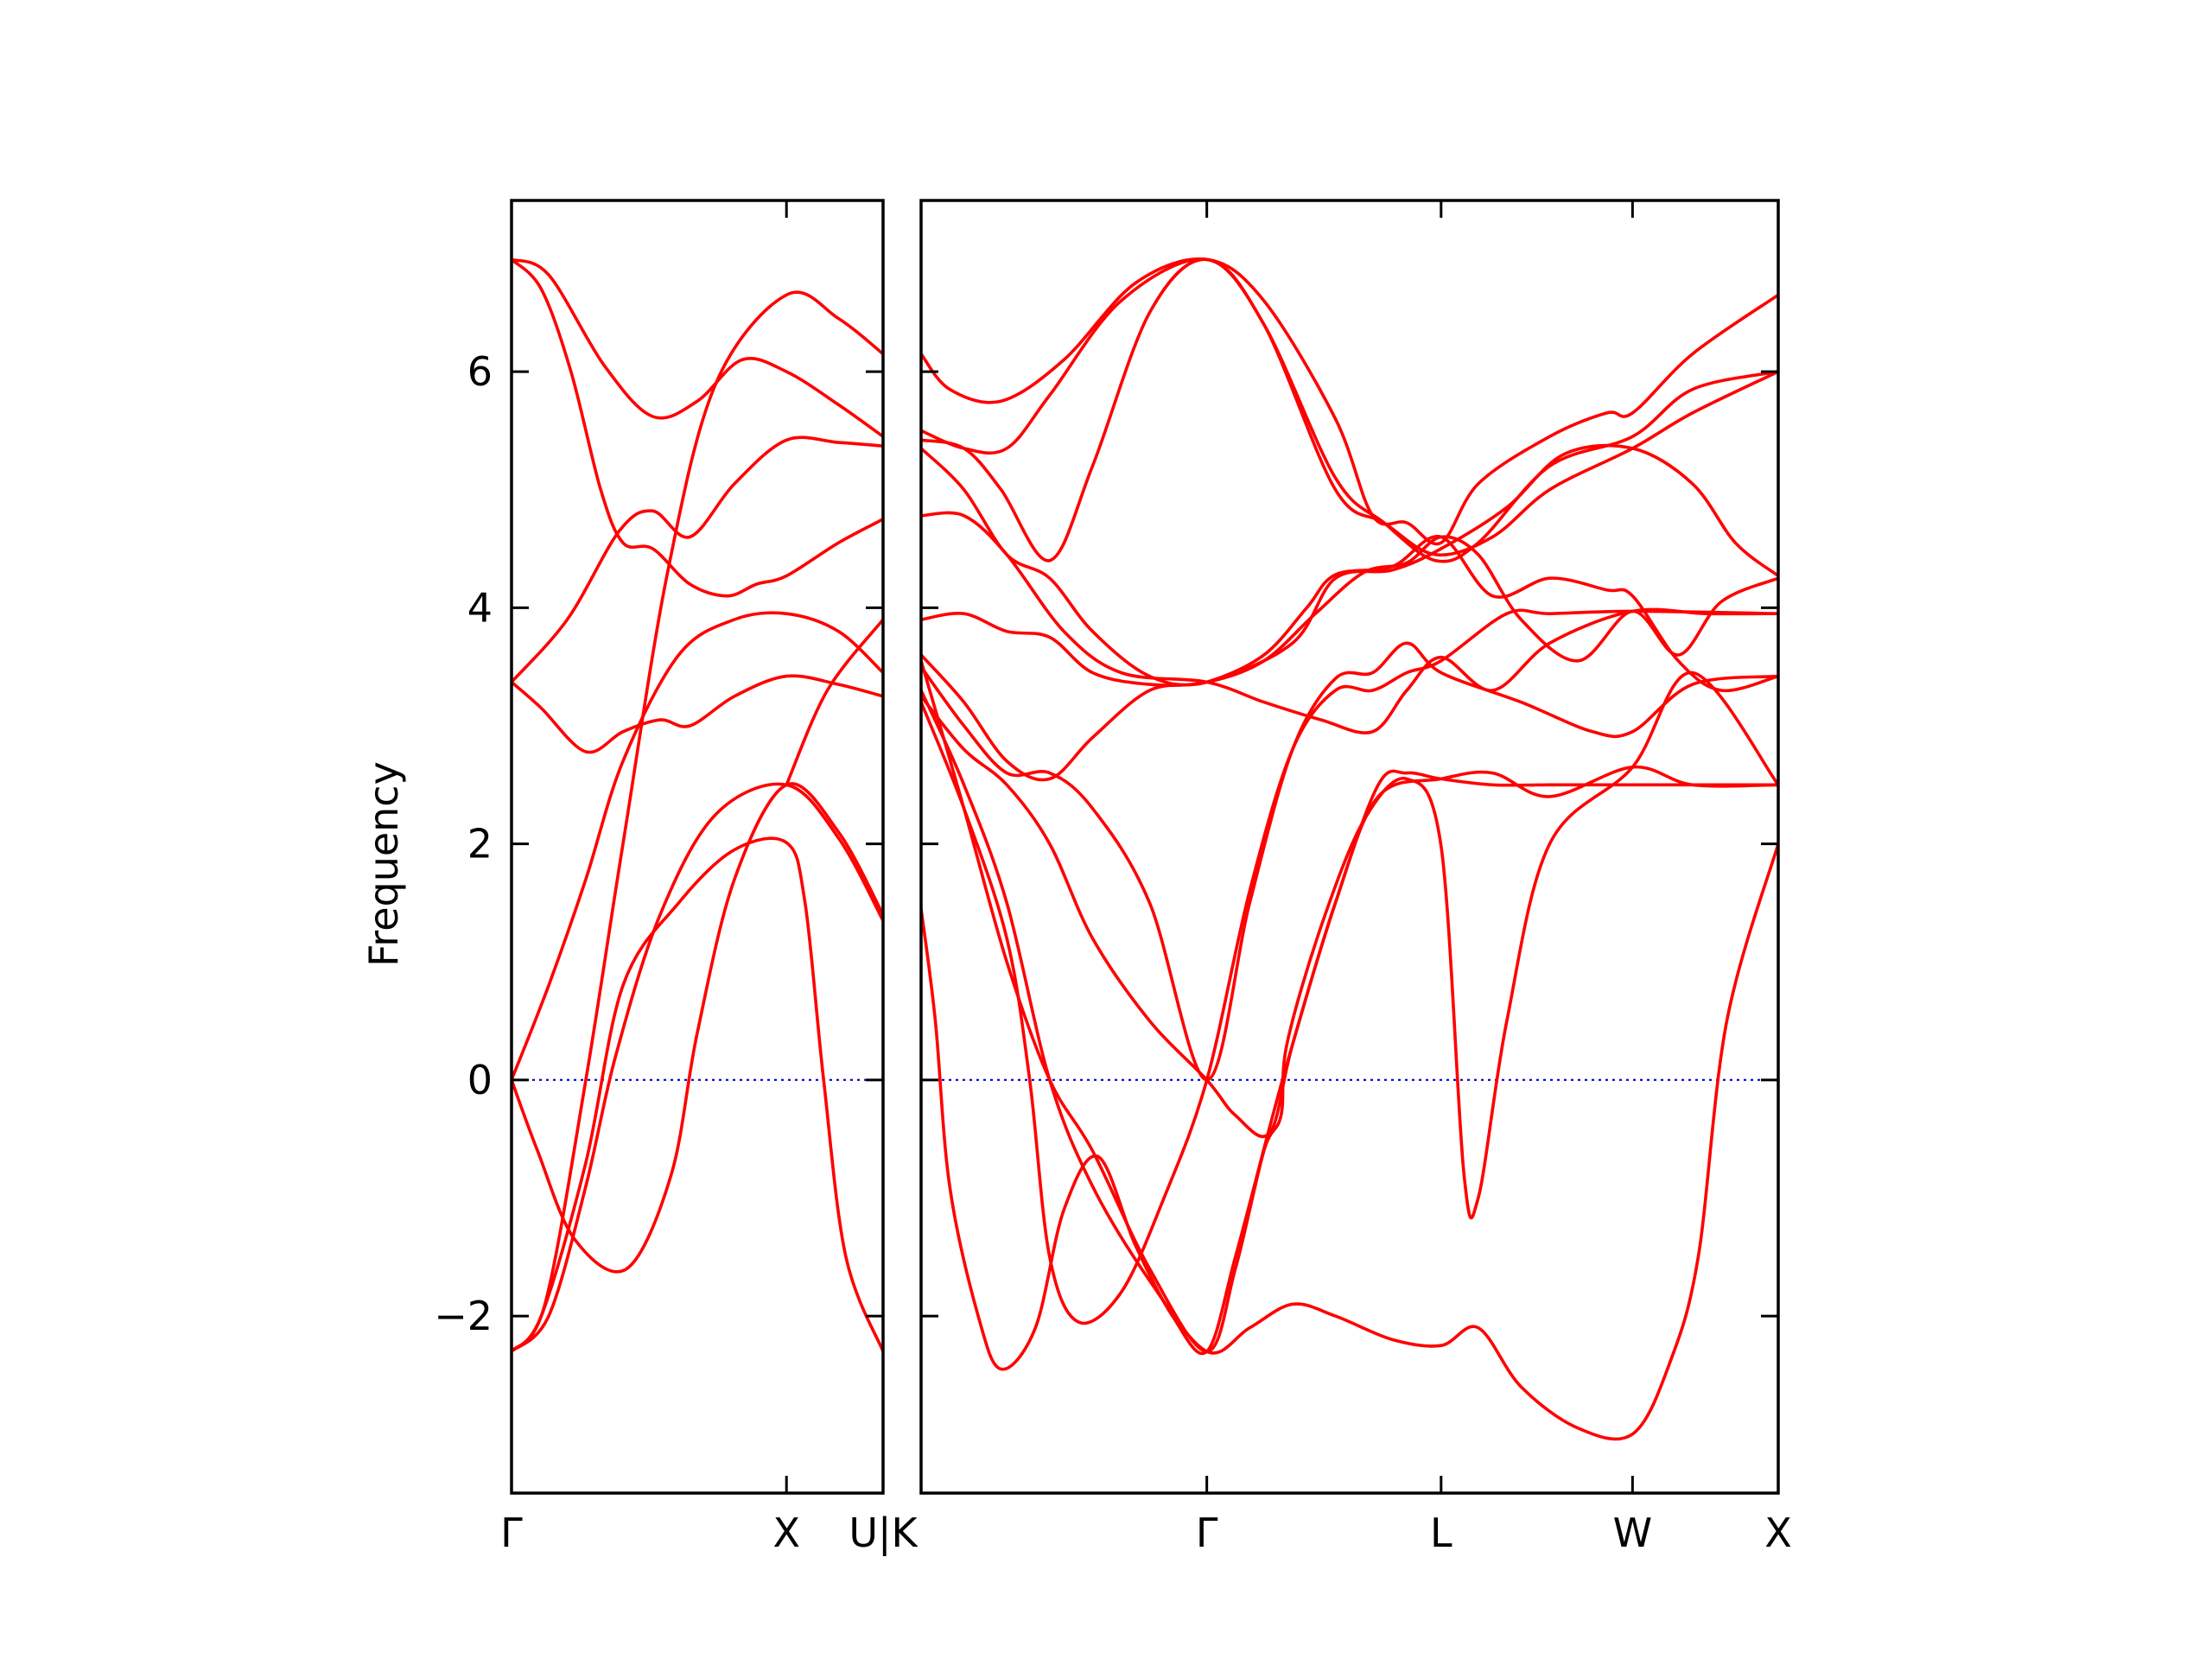  I want to click on x-tick-label: W, so click(1632, 1533).